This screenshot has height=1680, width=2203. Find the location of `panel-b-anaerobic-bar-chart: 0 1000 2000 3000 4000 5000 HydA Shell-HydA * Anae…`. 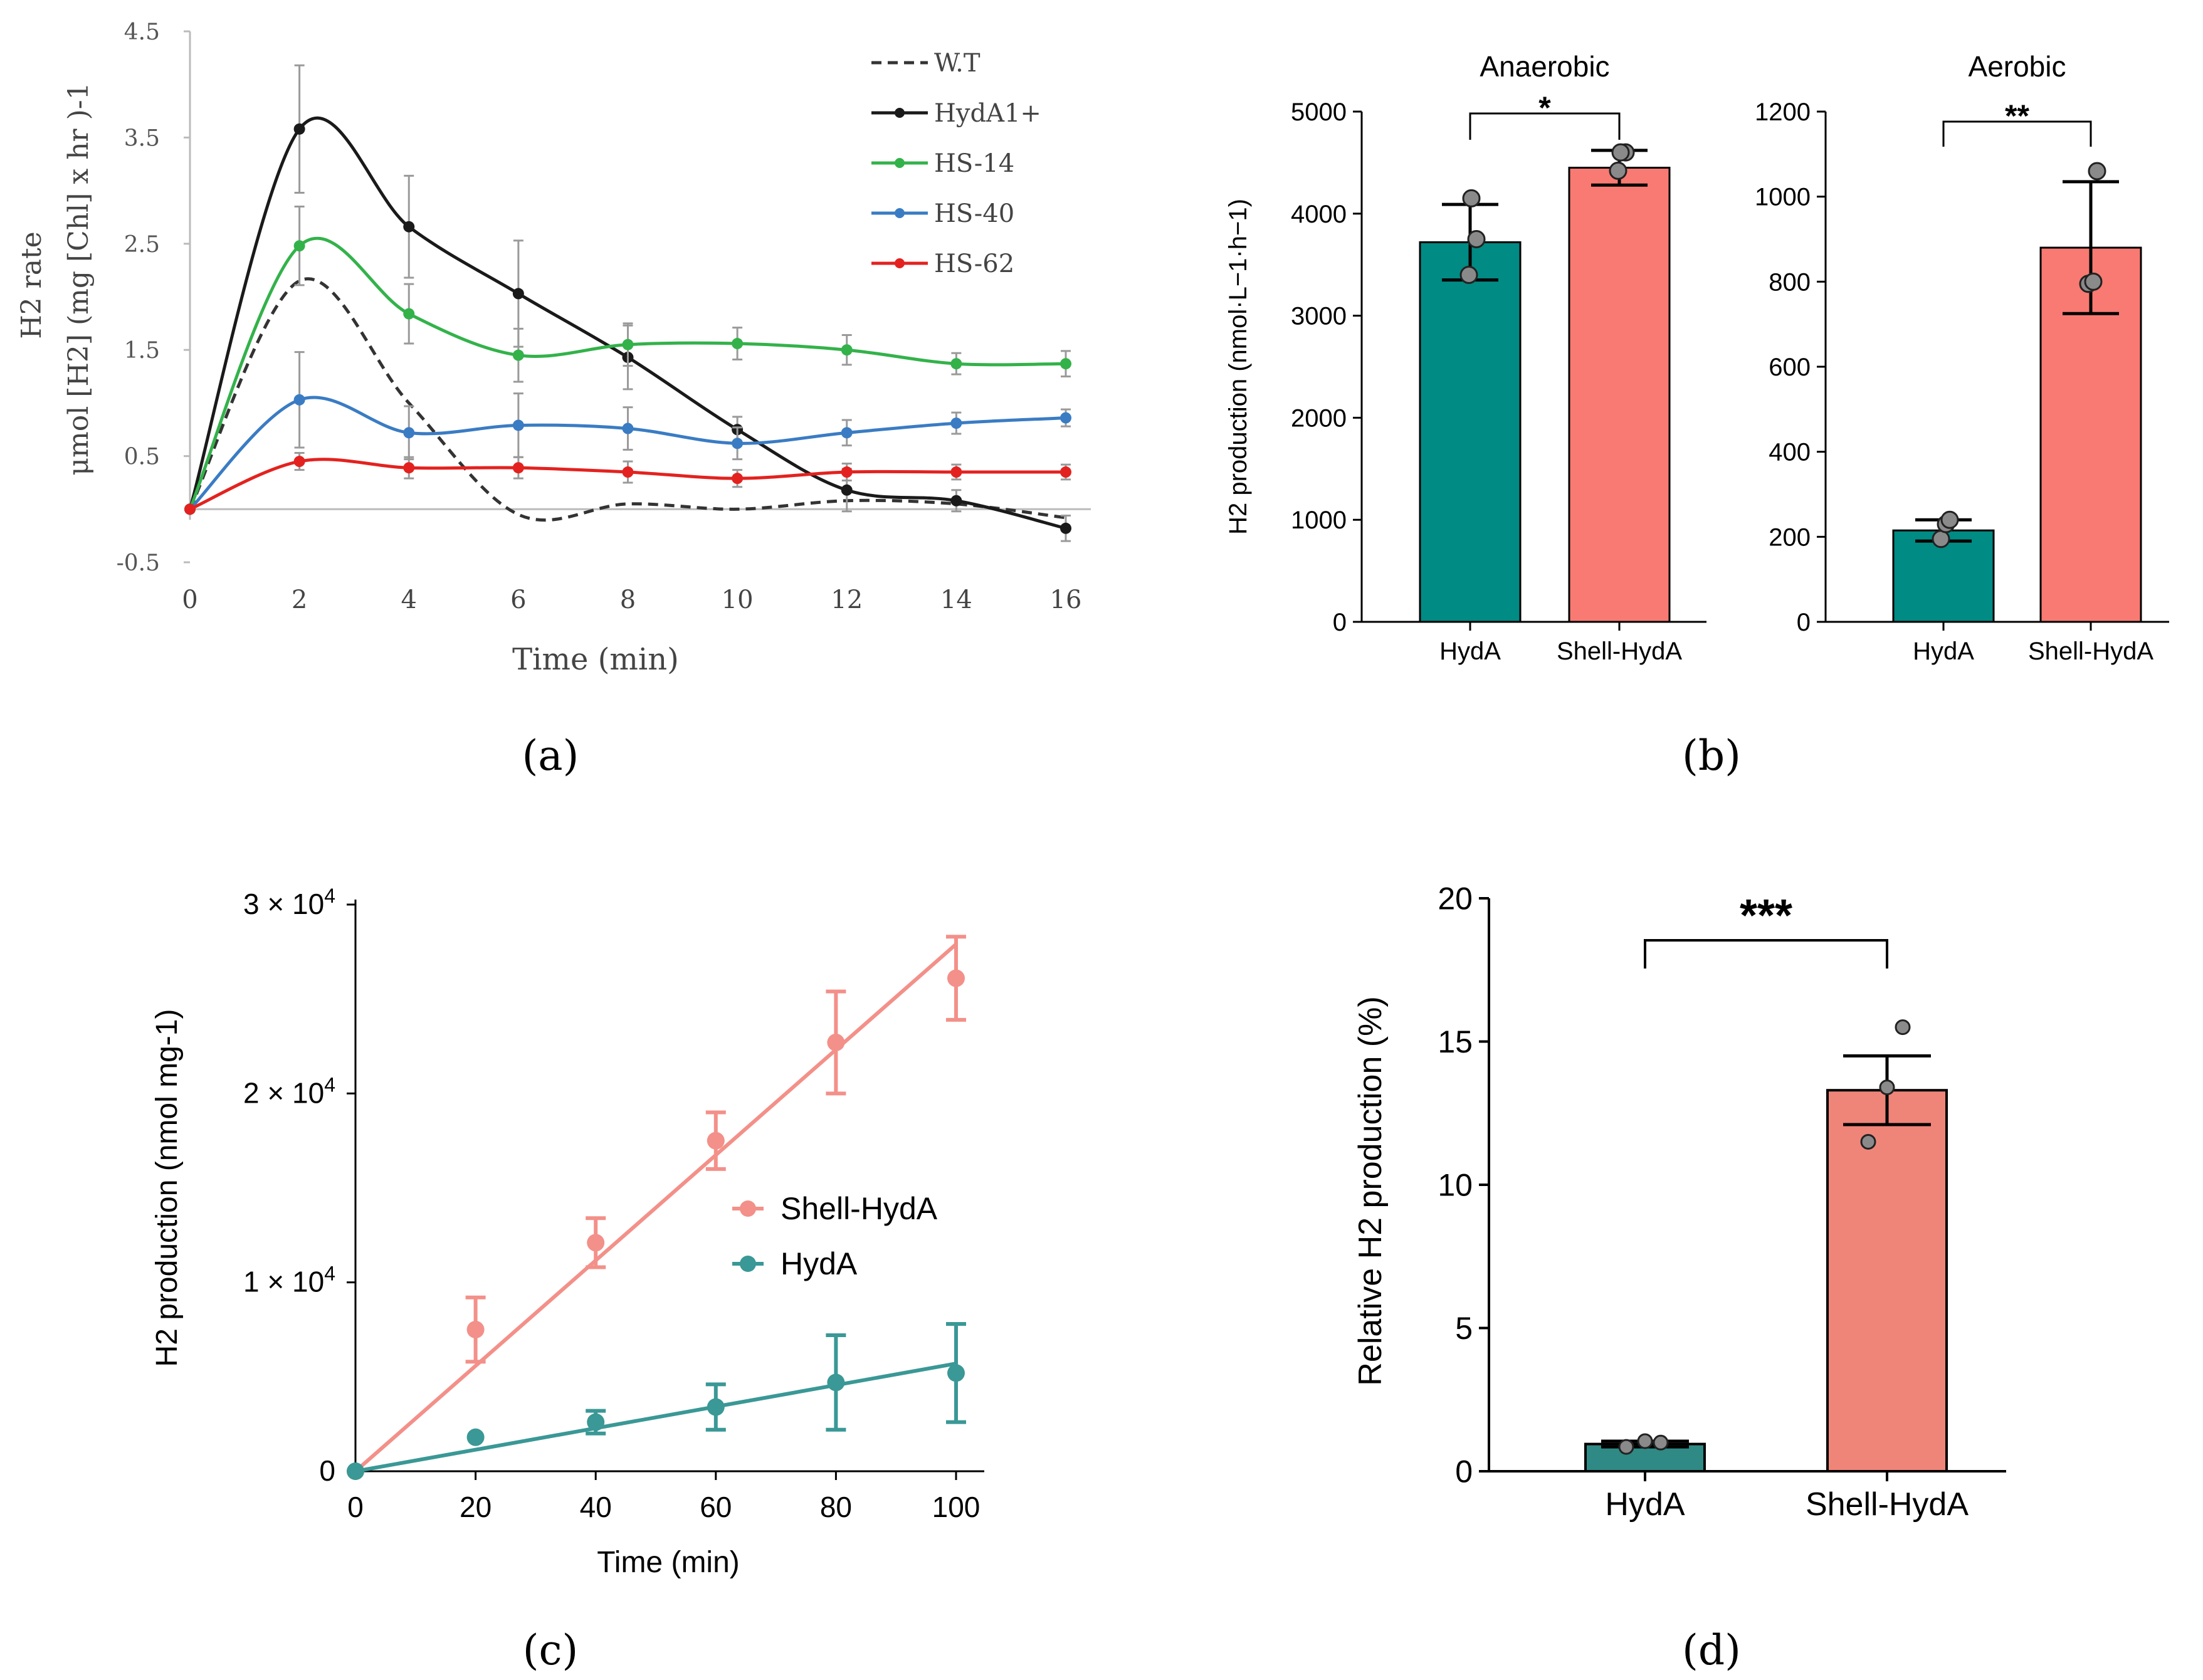

panel-b-anaerobic-bar-chart: 0 1000 2000 3000 4000 5000 HydA Shell-HydA * Anae… is located at coordinates (1465, 357).